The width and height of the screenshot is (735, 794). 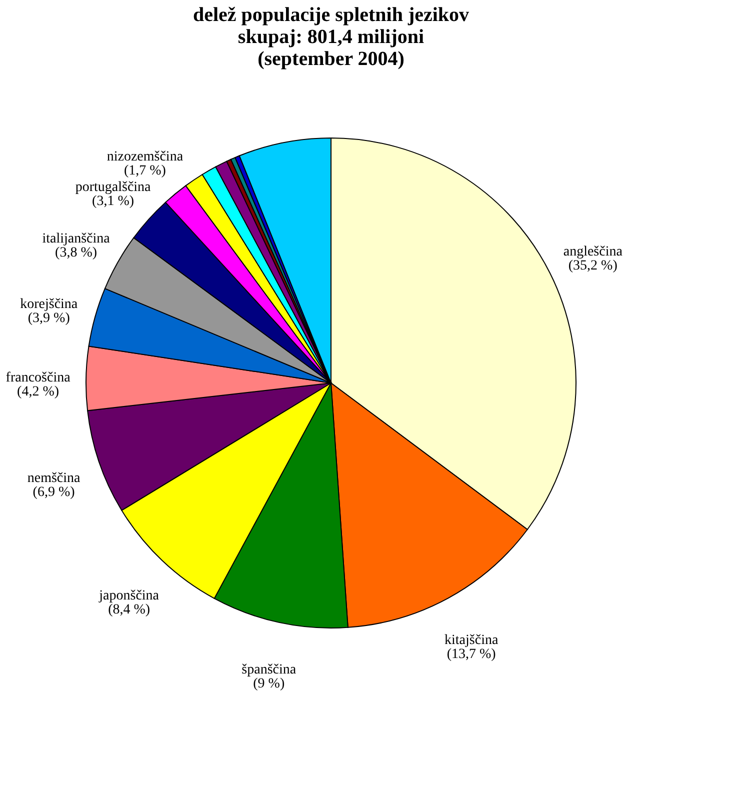 I want to click on slice-label: španščina, so click(x=269, y=670).